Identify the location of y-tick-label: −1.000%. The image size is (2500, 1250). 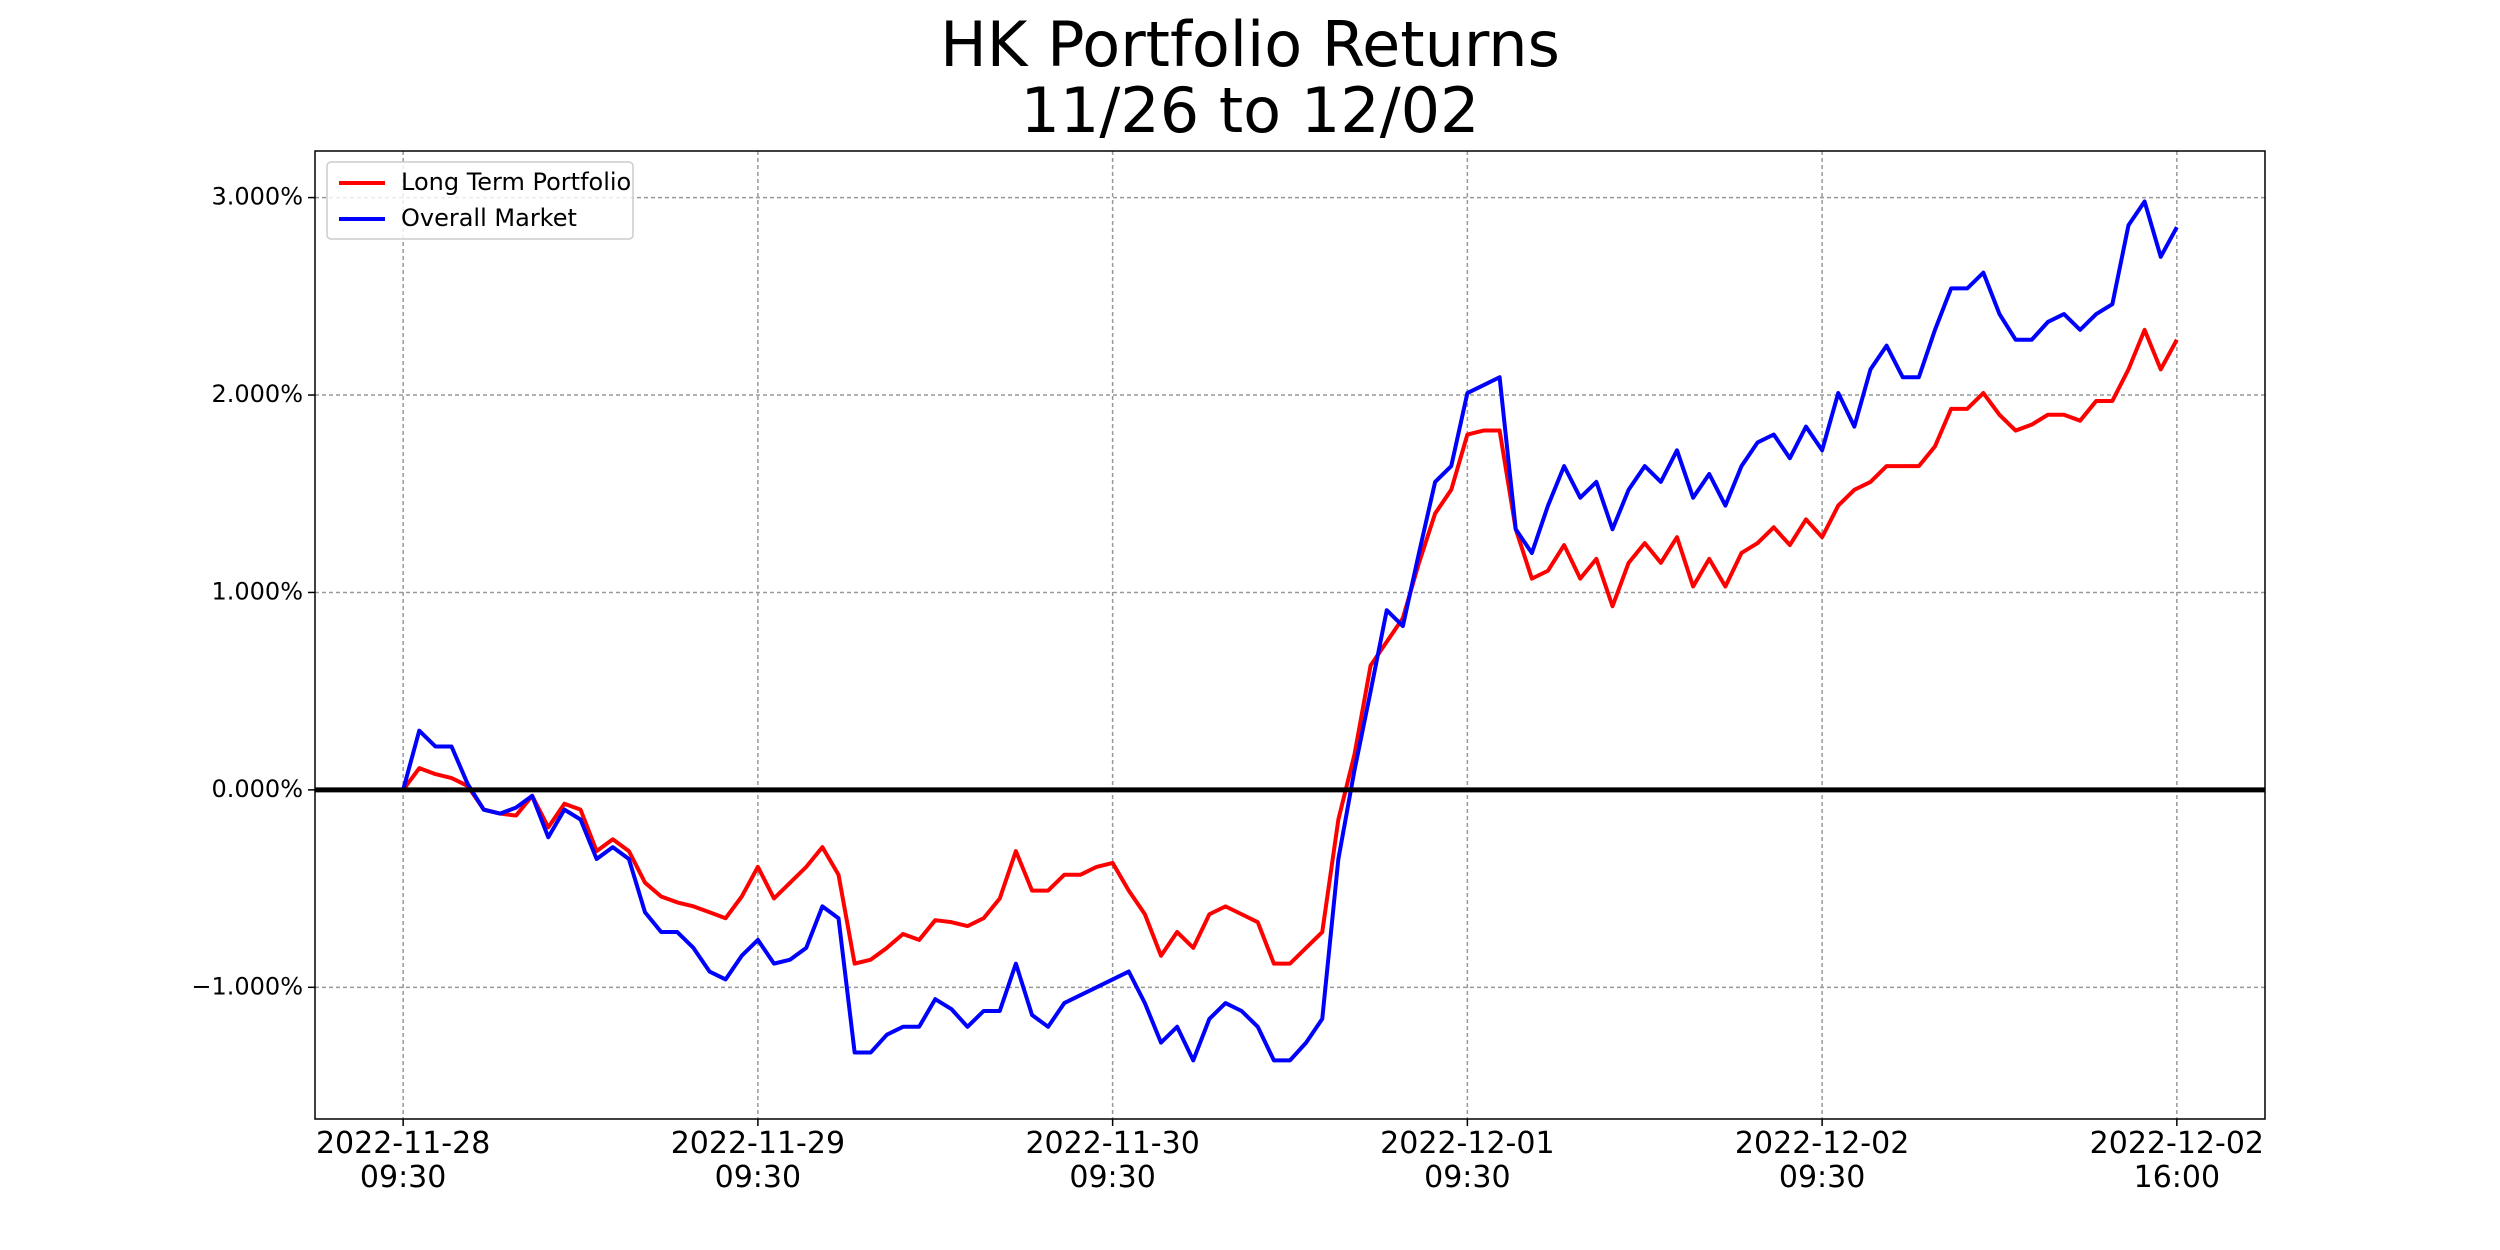
(247, 986).